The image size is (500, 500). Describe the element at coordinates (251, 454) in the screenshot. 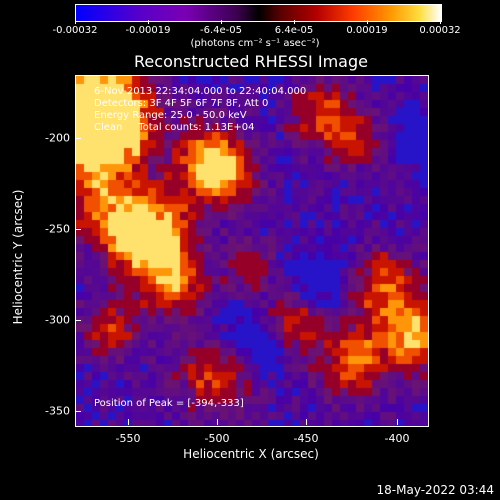

I see `x-axis-label: Heliocentric X (arcsec)` at that location.